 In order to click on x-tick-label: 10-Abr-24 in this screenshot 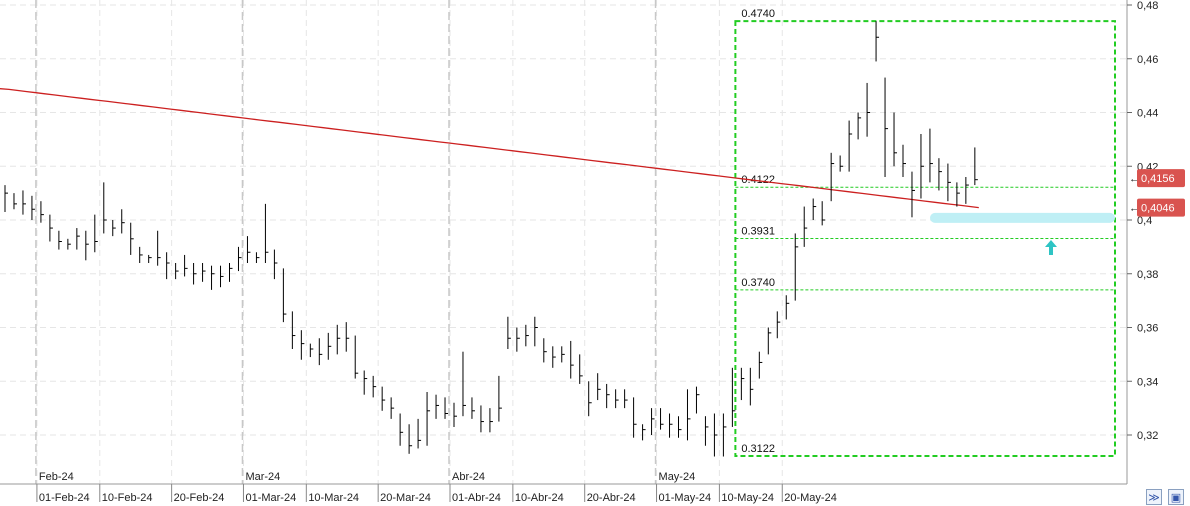, I will do `click(539, 498)`.